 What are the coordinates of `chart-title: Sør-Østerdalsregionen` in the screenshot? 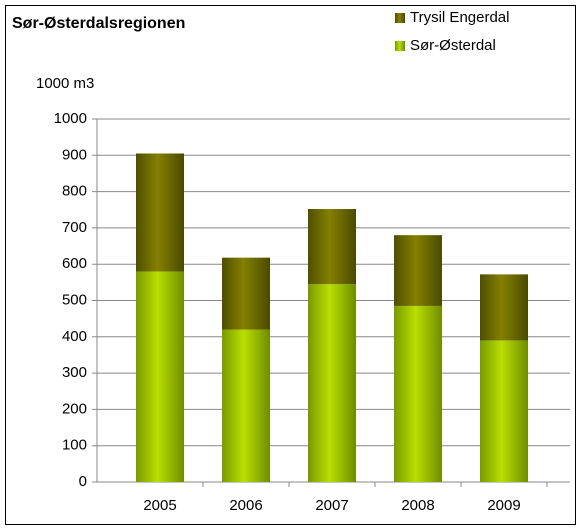 It's located at (98, 23).